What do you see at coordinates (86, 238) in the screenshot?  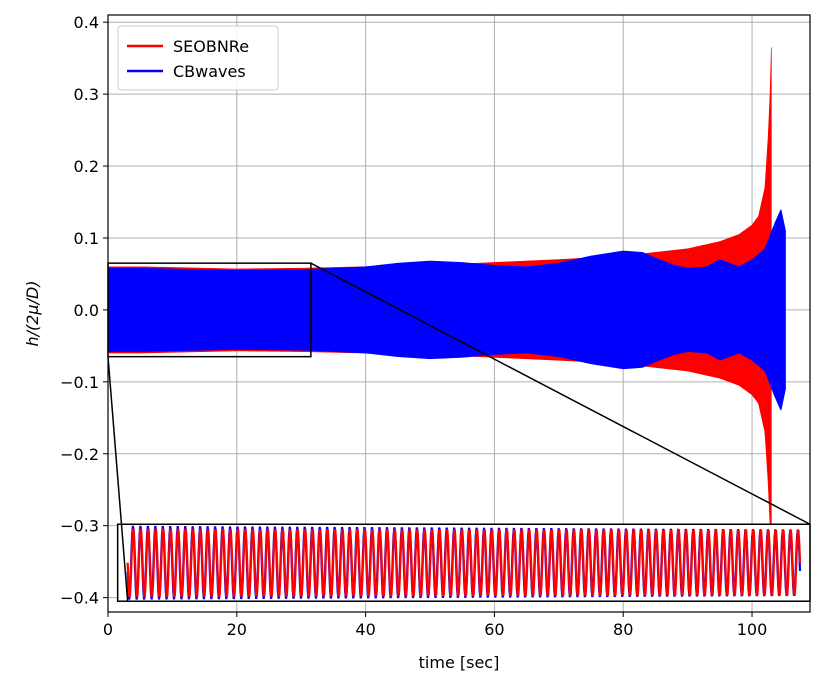 I see `y-tick-label-5: 0.1` at bounding box center [86, 238].